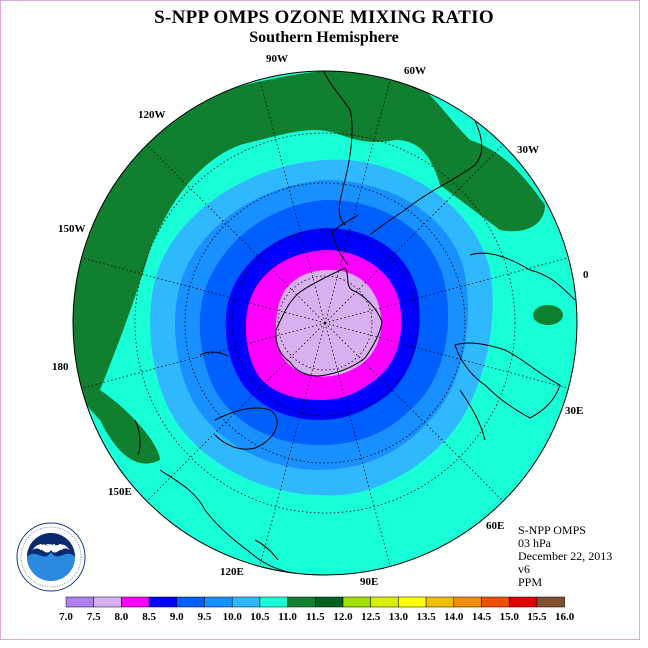 The image size is (648, 648). Describe the element at coordinates (399, 617) in the screenshot. I see `colorbar-label: 13.0` at that location.